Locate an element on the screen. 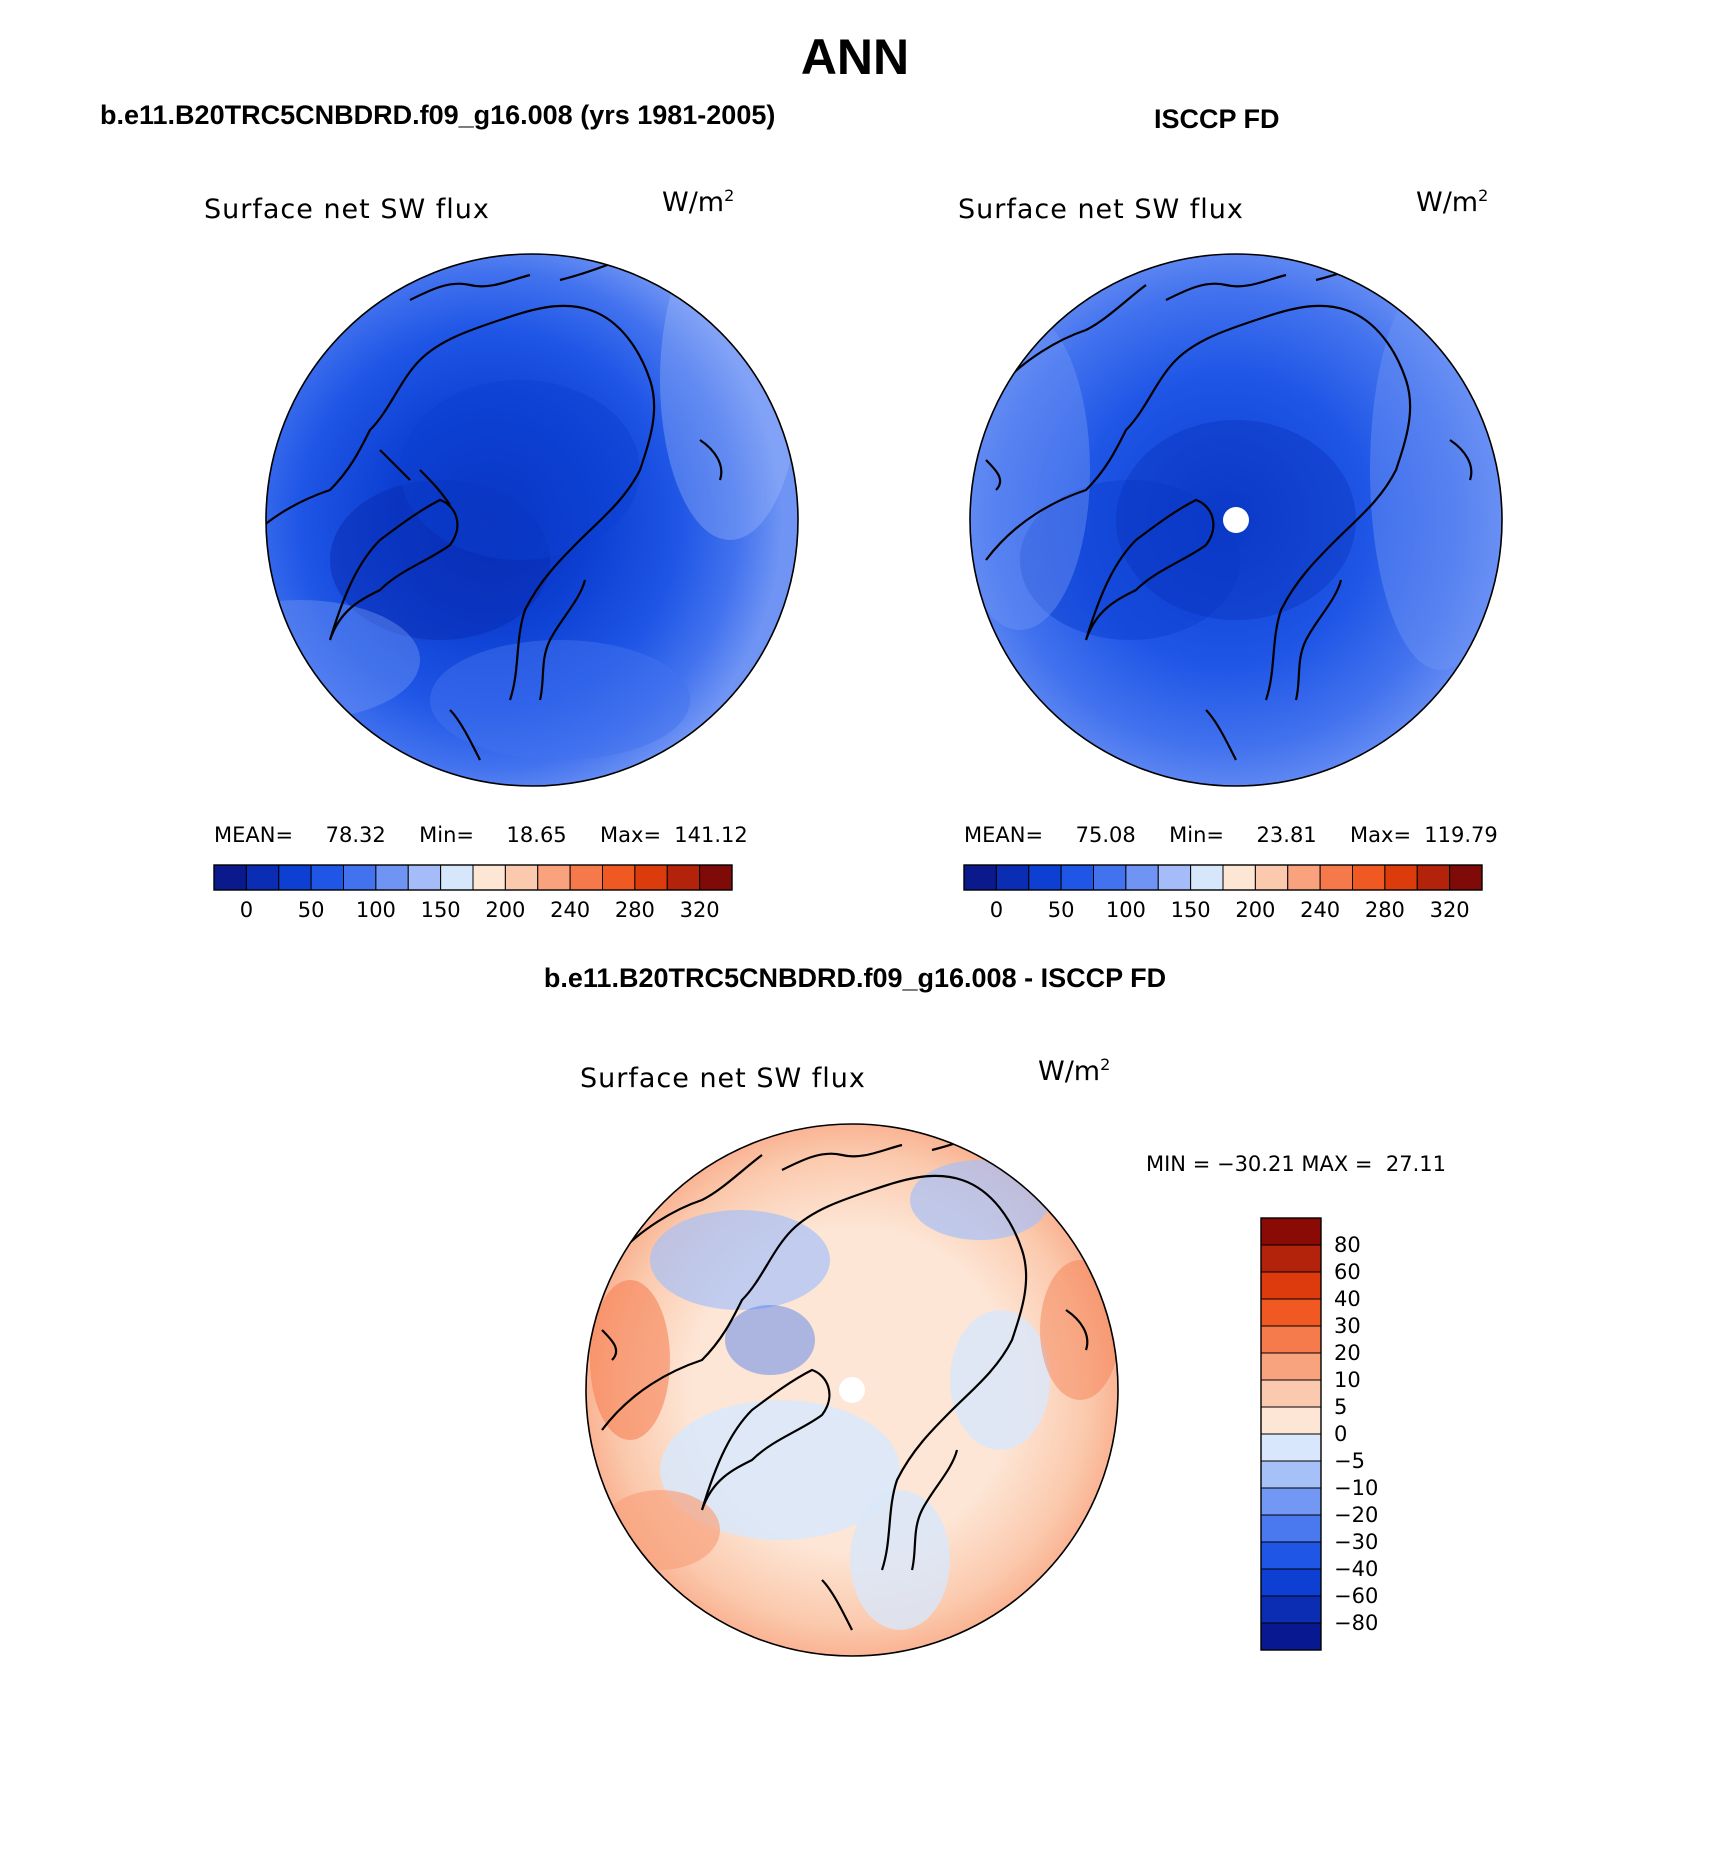 The width and height of the screenshot is (1710, 1872). mean-value: 78.32 is located at coordinates (355, 835).